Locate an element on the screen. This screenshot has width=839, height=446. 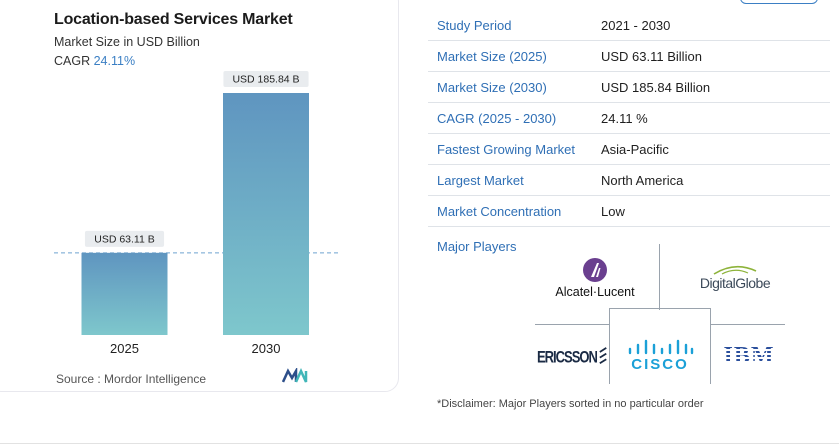
chart-title: Location-based Services Market is located at coordinates (173, 19).